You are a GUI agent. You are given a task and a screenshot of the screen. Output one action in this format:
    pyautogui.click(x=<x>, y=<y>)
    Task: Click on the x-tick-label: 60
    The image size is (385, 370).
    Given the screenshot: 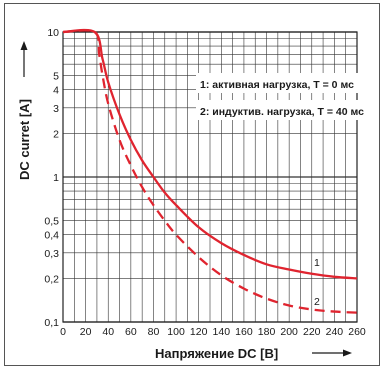 What is the action you would take?
    pyautogui.click(x=131, y=332)
    